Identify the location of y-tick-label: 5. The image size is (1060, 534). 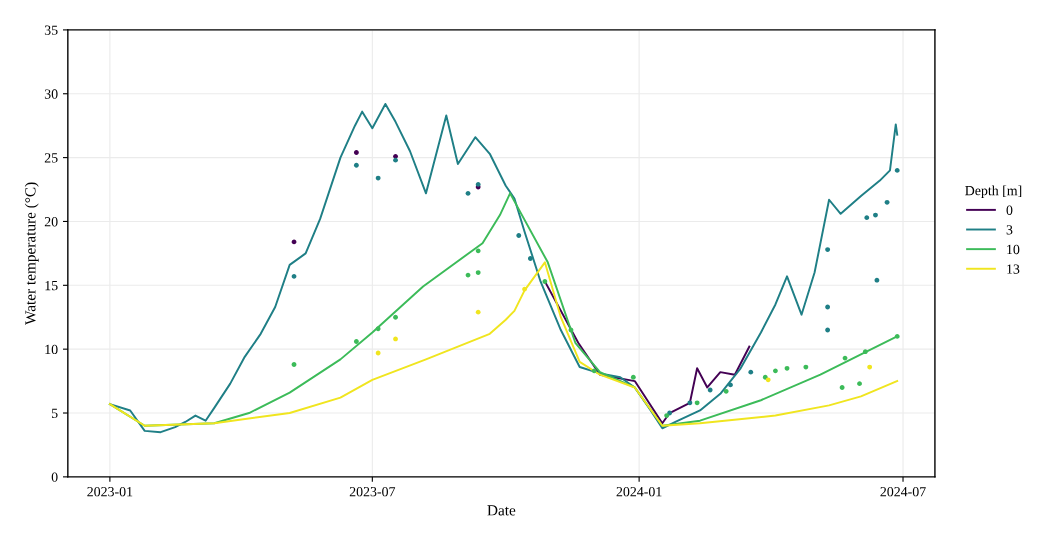
(54, 413).